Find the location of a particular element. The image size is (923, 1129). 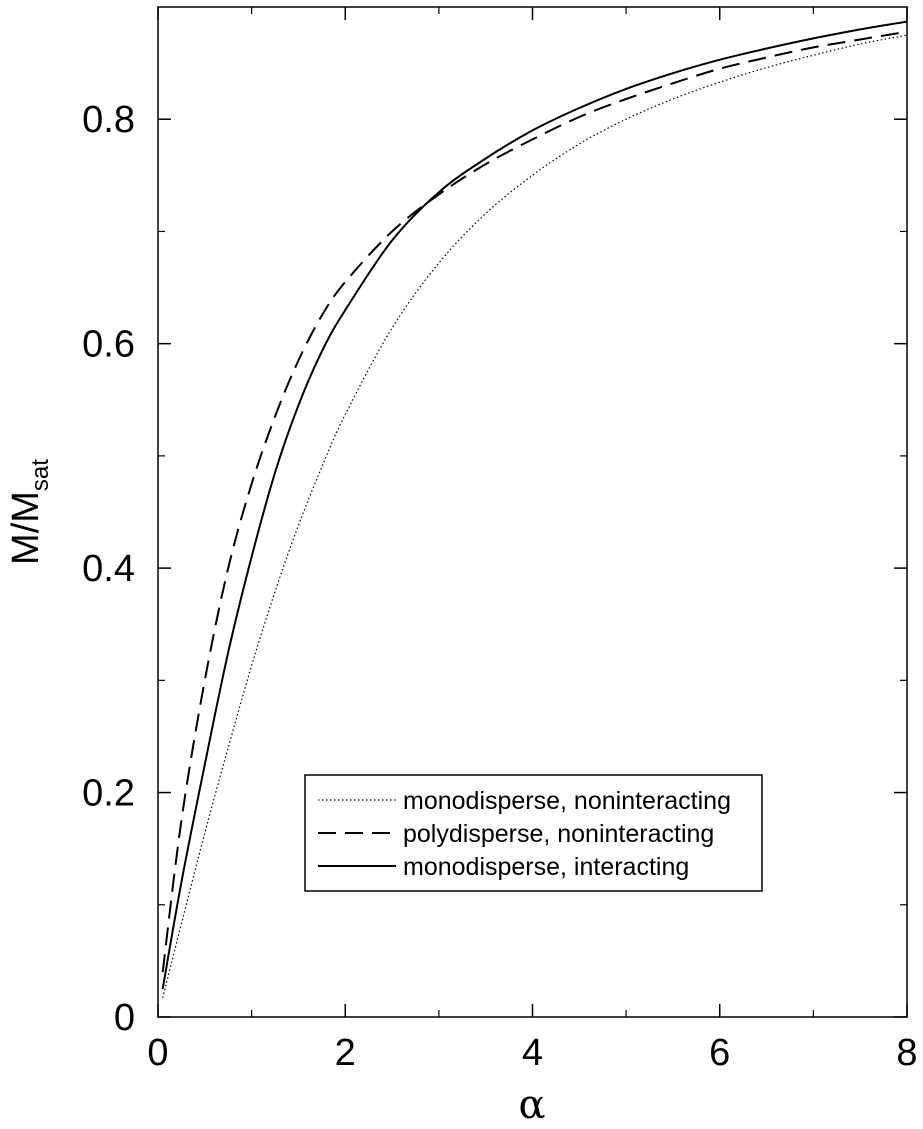

x-tick-label-6: 6 is located at coordinates (719, 1053).